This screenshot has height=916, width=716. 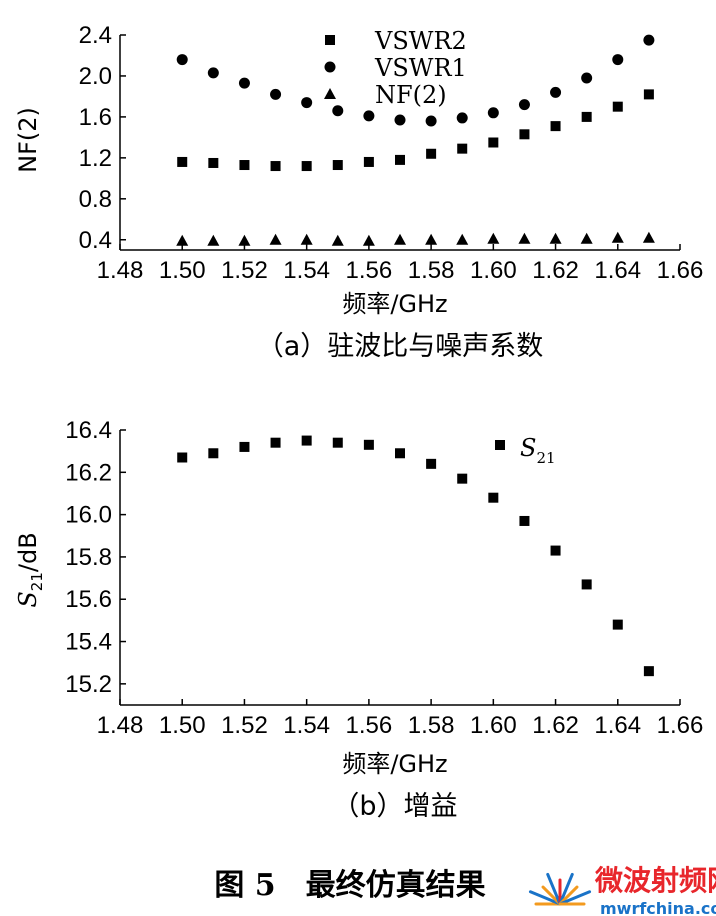 I want to click on y-axis-label-b-sub: 21, so click(x=37, y=581).